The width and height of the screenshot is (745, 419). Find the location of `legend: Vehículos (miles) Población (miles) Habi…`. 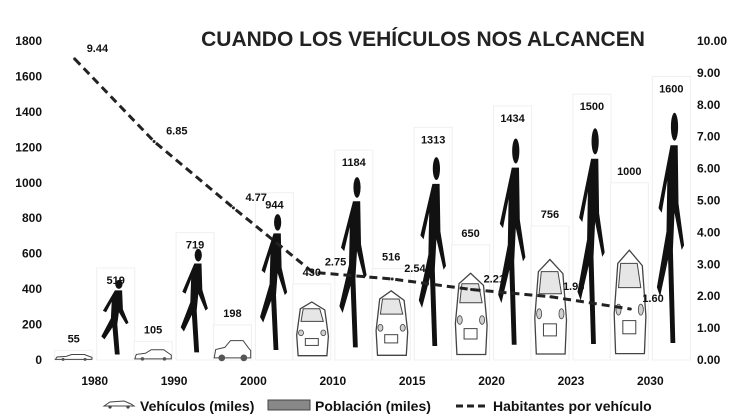

legend: Vehículos (miles) Población (miles) Habi… is located at coordinates (377, 406).